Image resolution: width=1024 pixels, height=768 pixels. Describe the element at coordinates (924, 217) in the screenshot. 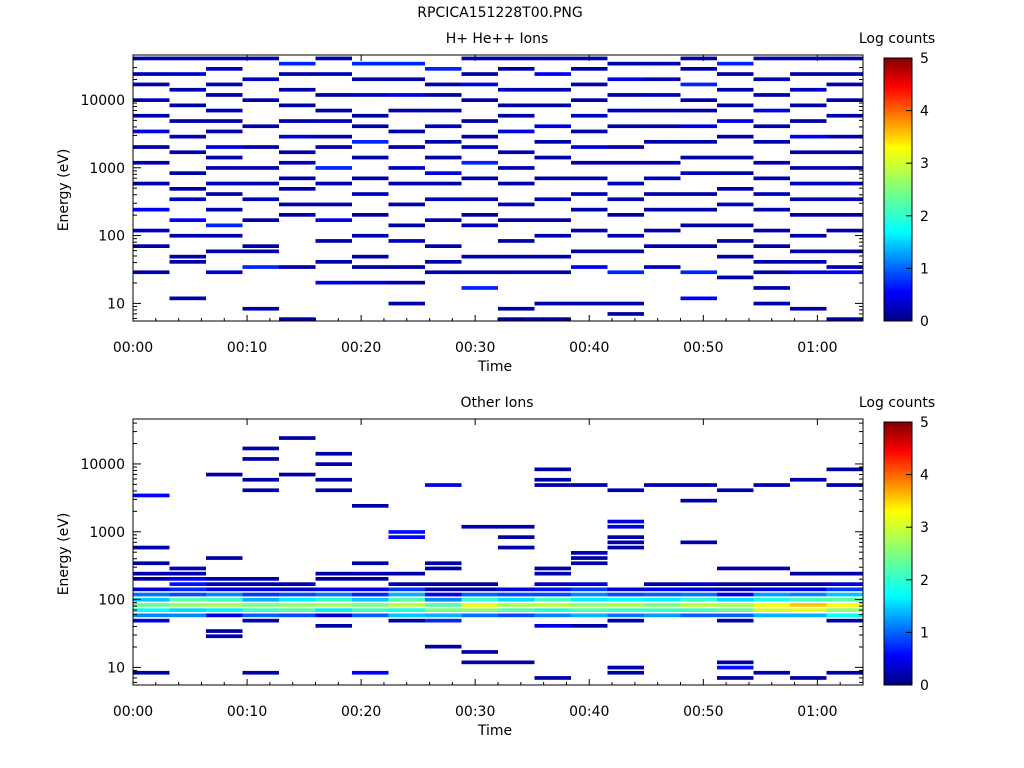

I see `colorbar-tick-label: 2` at that location.